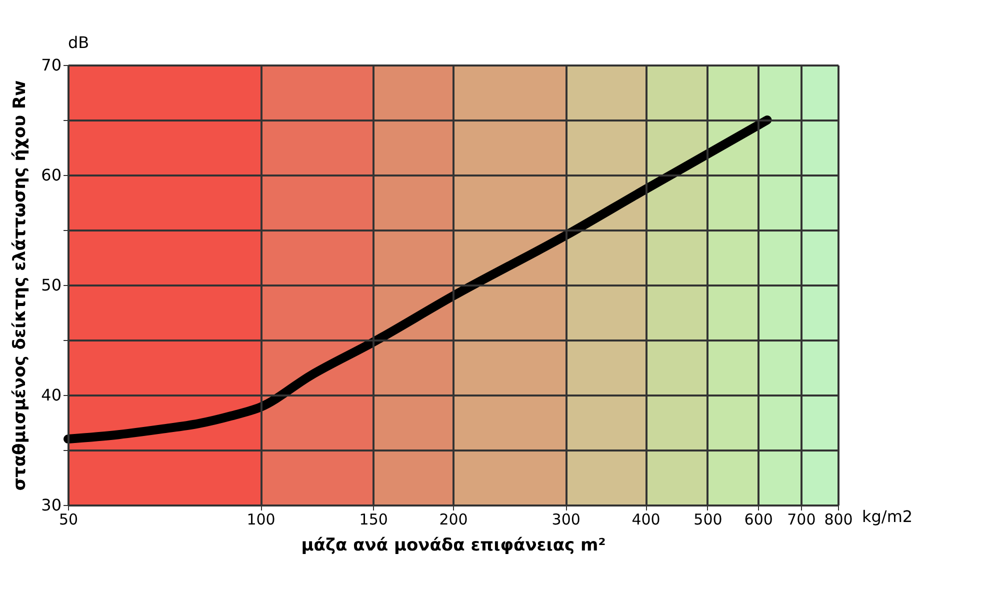 This screenshot has height=607, width=994. I want to click on x-axis-title: μάζα ανά μονάδα επιφάνειας m², so click(453, 546).